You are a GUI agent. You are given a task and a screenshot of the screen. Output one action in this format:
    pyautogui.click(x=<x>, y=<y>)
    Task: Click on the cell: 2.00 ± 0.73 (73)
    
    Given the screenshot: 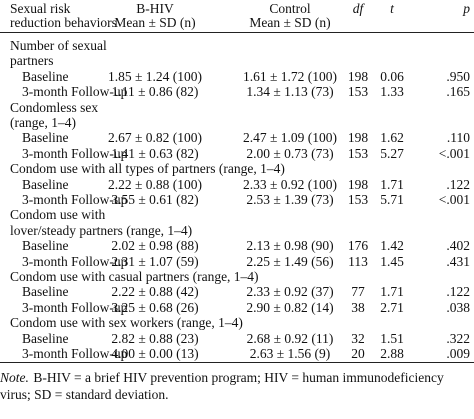 What is the action you would take?
    pyautogui.click(x=290, y=153)
    